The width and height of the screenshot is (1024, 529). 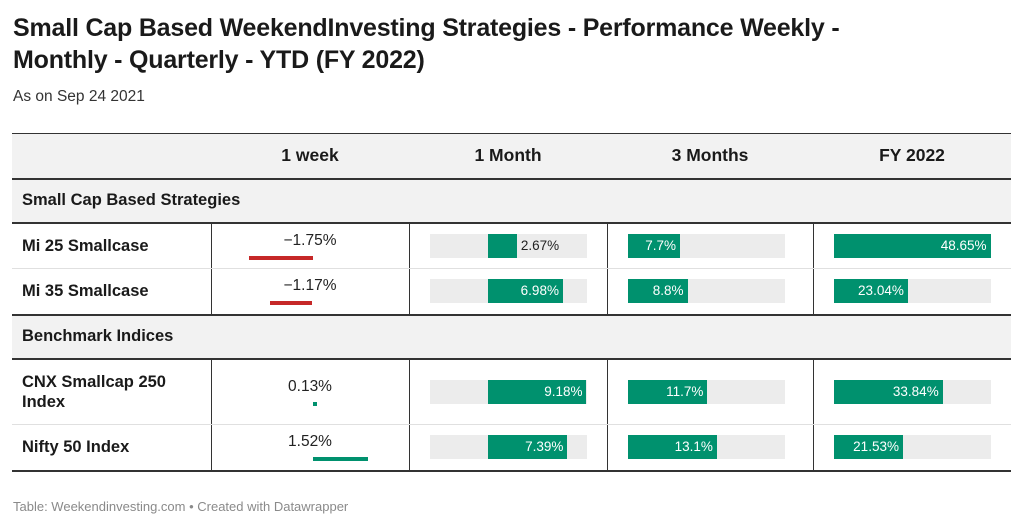 What do you see at coordinates (710, 156) in the screenshot?
I see `column-header-3-months: 3 Months` at bounding box center [710, 156].